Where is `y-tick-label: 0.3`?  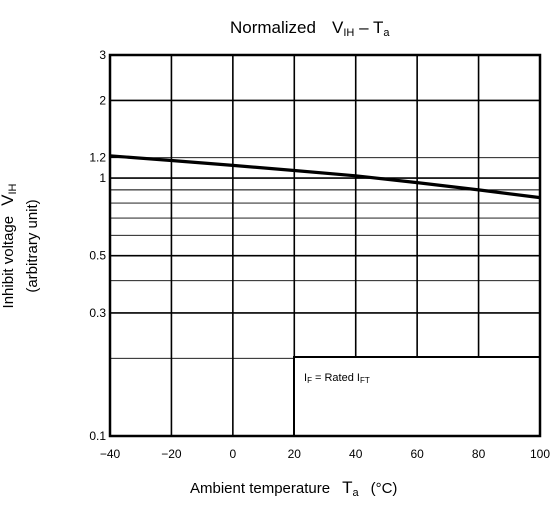 y-tick-label: 0.3 is located at coordinates (97, 313).